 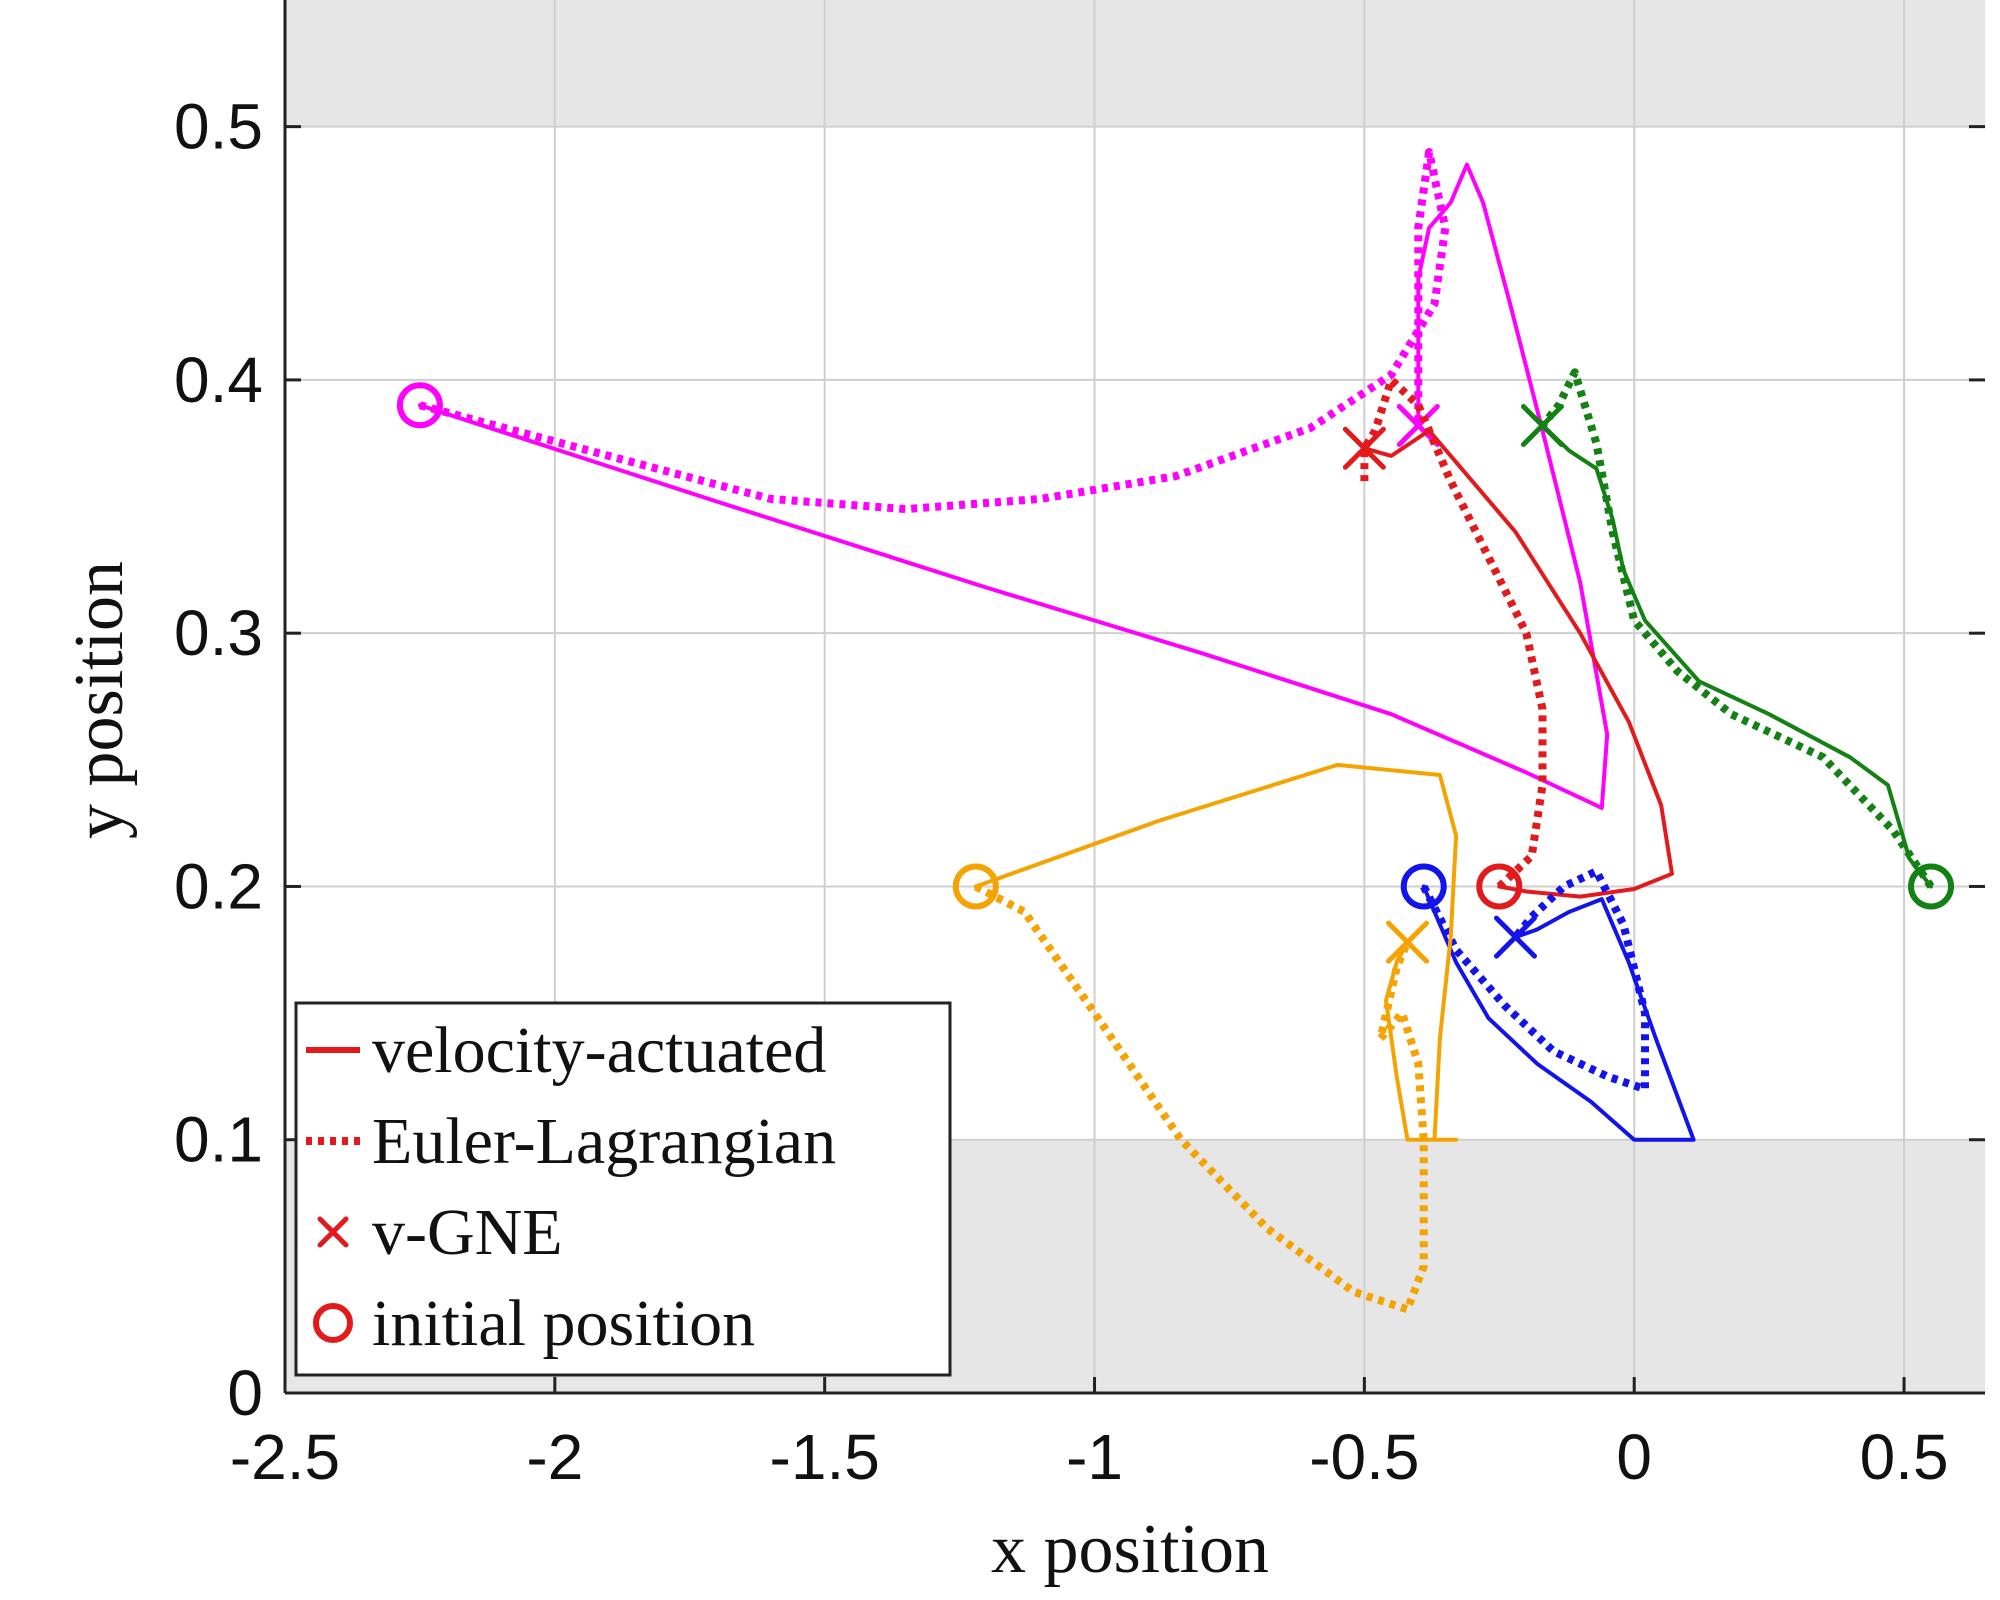 I want to click on y-tick-label-1: 0.1, so click(x=218, y=1140).